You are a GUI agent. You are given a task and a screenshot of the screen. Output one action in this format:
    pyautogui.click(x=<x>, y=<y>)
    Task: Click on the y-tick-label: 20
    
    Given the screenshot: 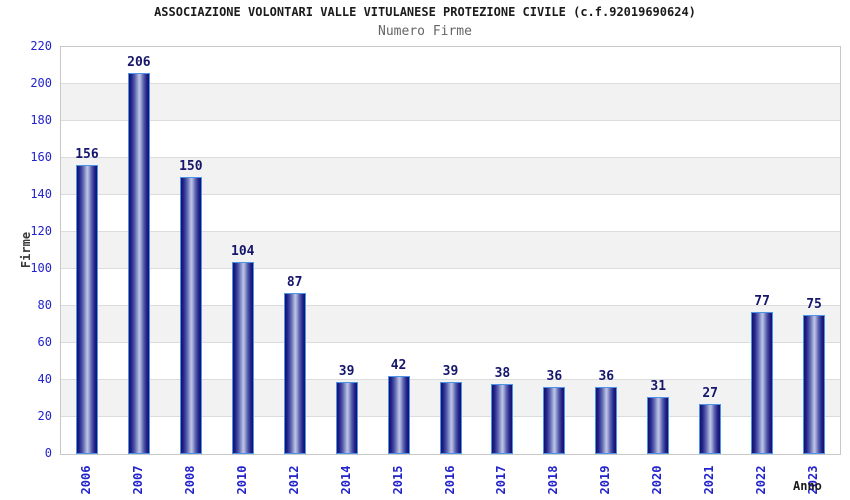 What is the action you would take?
    pyautogui.click(x=44, y=416)
    